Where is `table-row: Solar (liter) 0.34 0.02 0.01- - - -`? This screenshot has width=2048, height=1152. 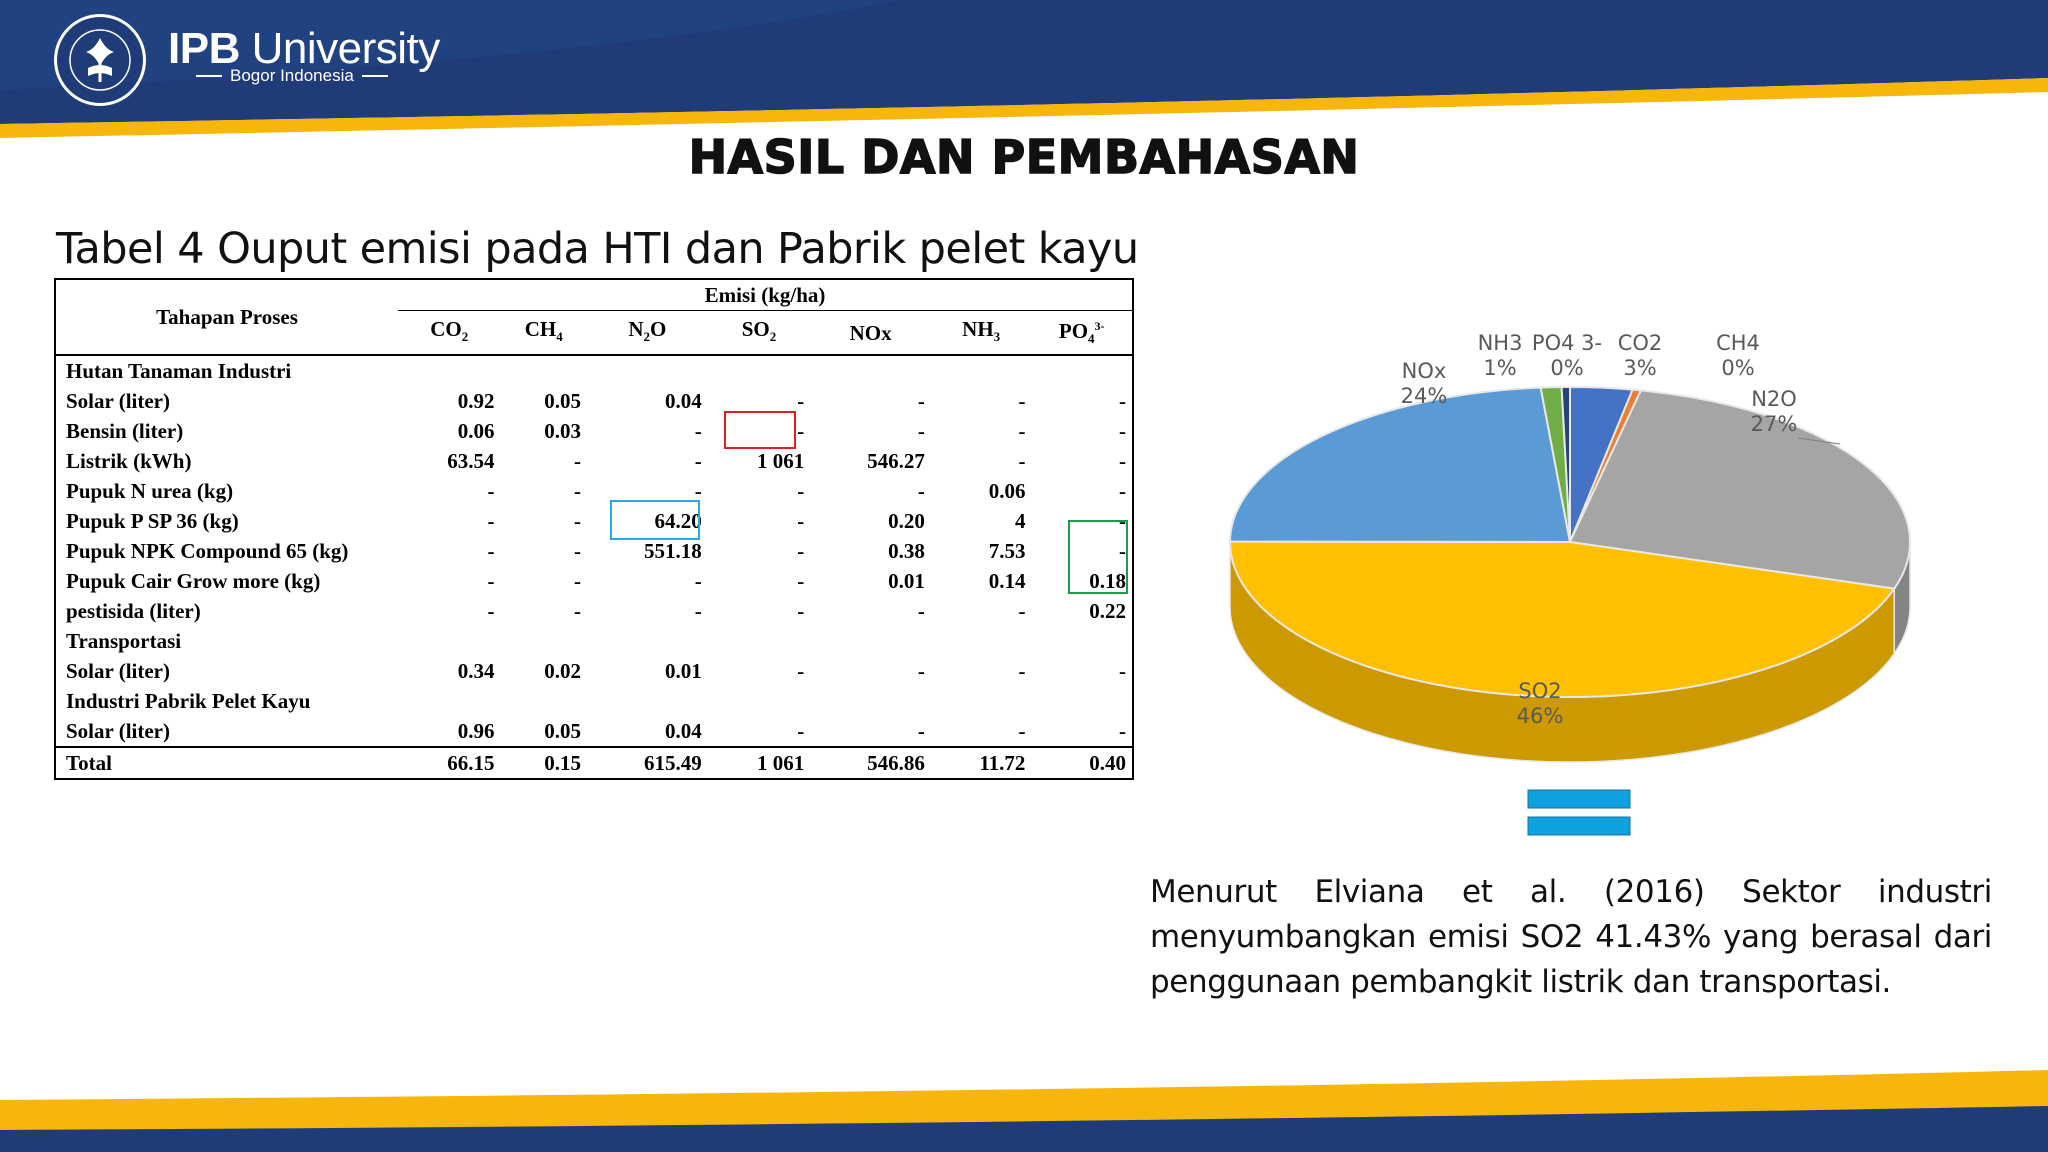
table-row: Solar (liter) 0.34 0.02 0.01- - - - is located at coordinates (594, 671).